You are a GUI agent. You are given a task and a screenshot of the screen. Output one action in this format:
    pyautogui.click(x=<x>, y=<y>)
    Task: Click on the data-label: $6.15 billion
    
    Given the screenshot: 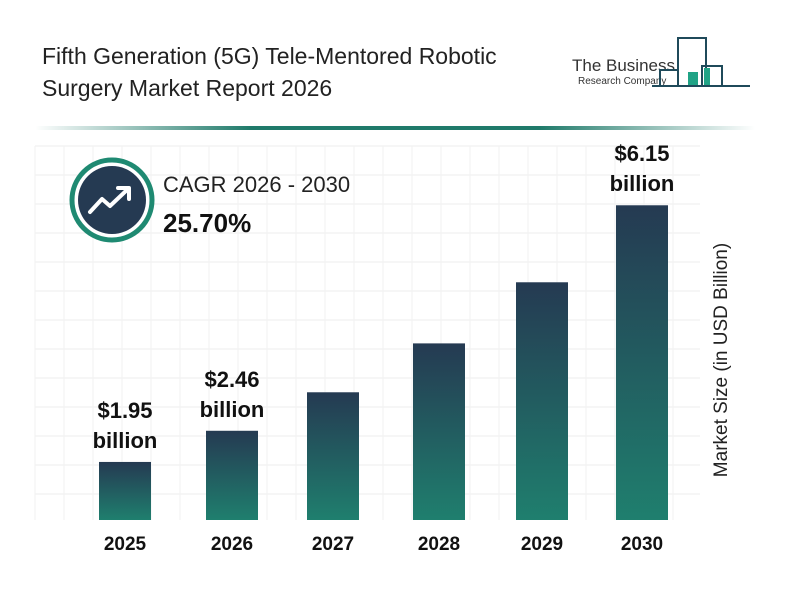 What is the action you would take?
    pyautogui.click(x=642, y=169)
    